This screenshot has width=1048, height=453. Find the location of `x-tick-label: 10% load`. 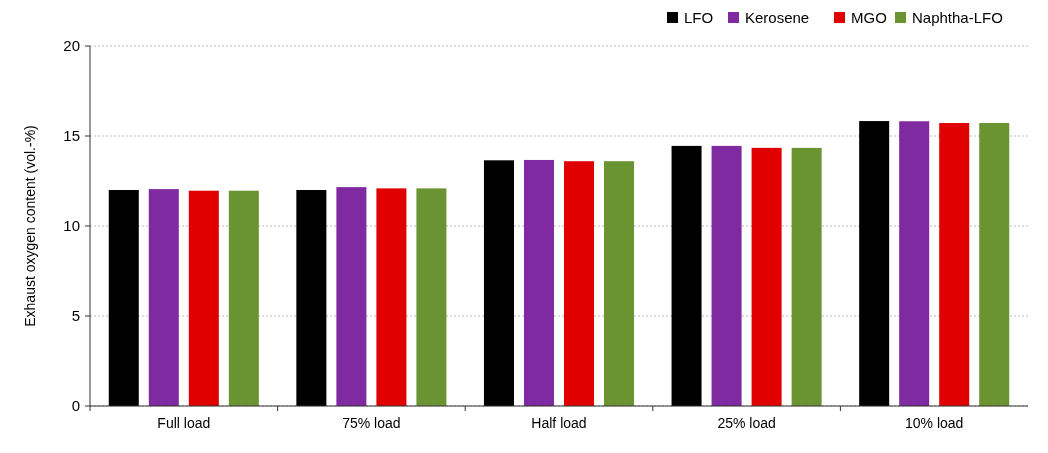

x-tick-label: 10% load is located at coordinates (934, 423).